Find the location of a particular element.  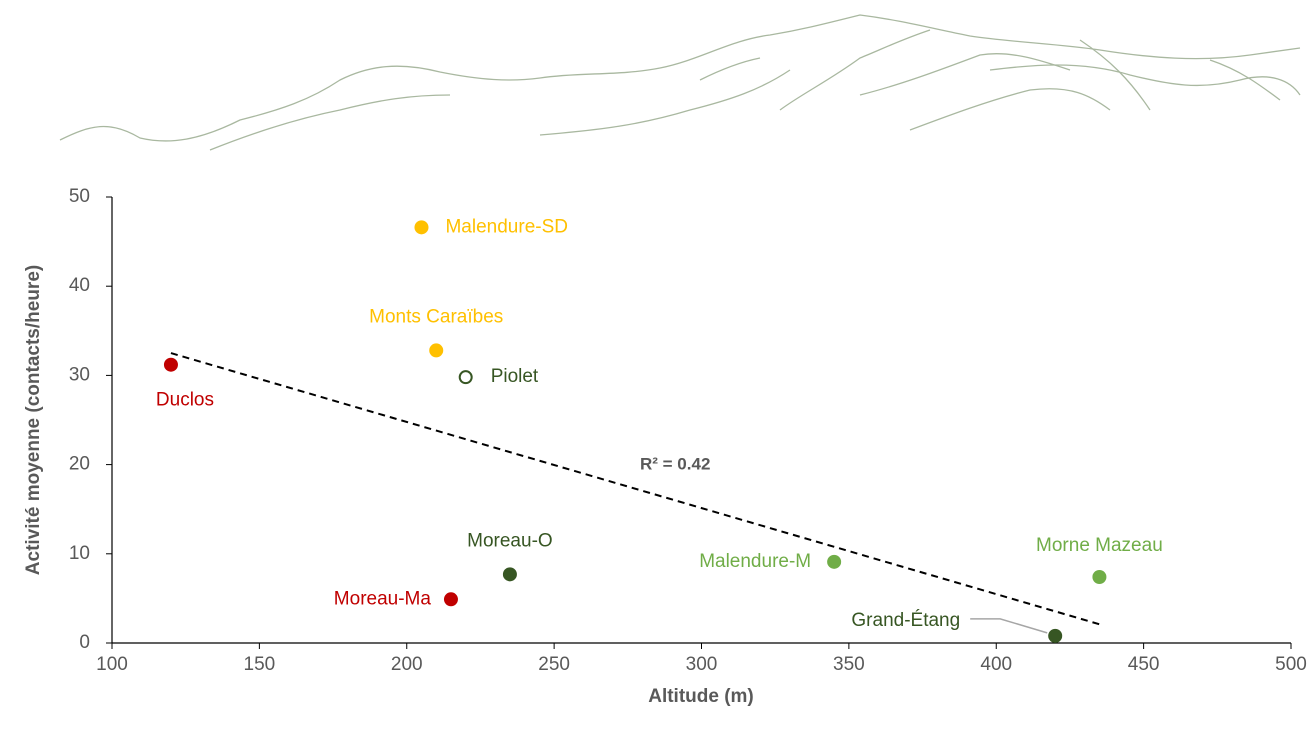

point-label: Grand-Étang is located at coordinates (905, 620).